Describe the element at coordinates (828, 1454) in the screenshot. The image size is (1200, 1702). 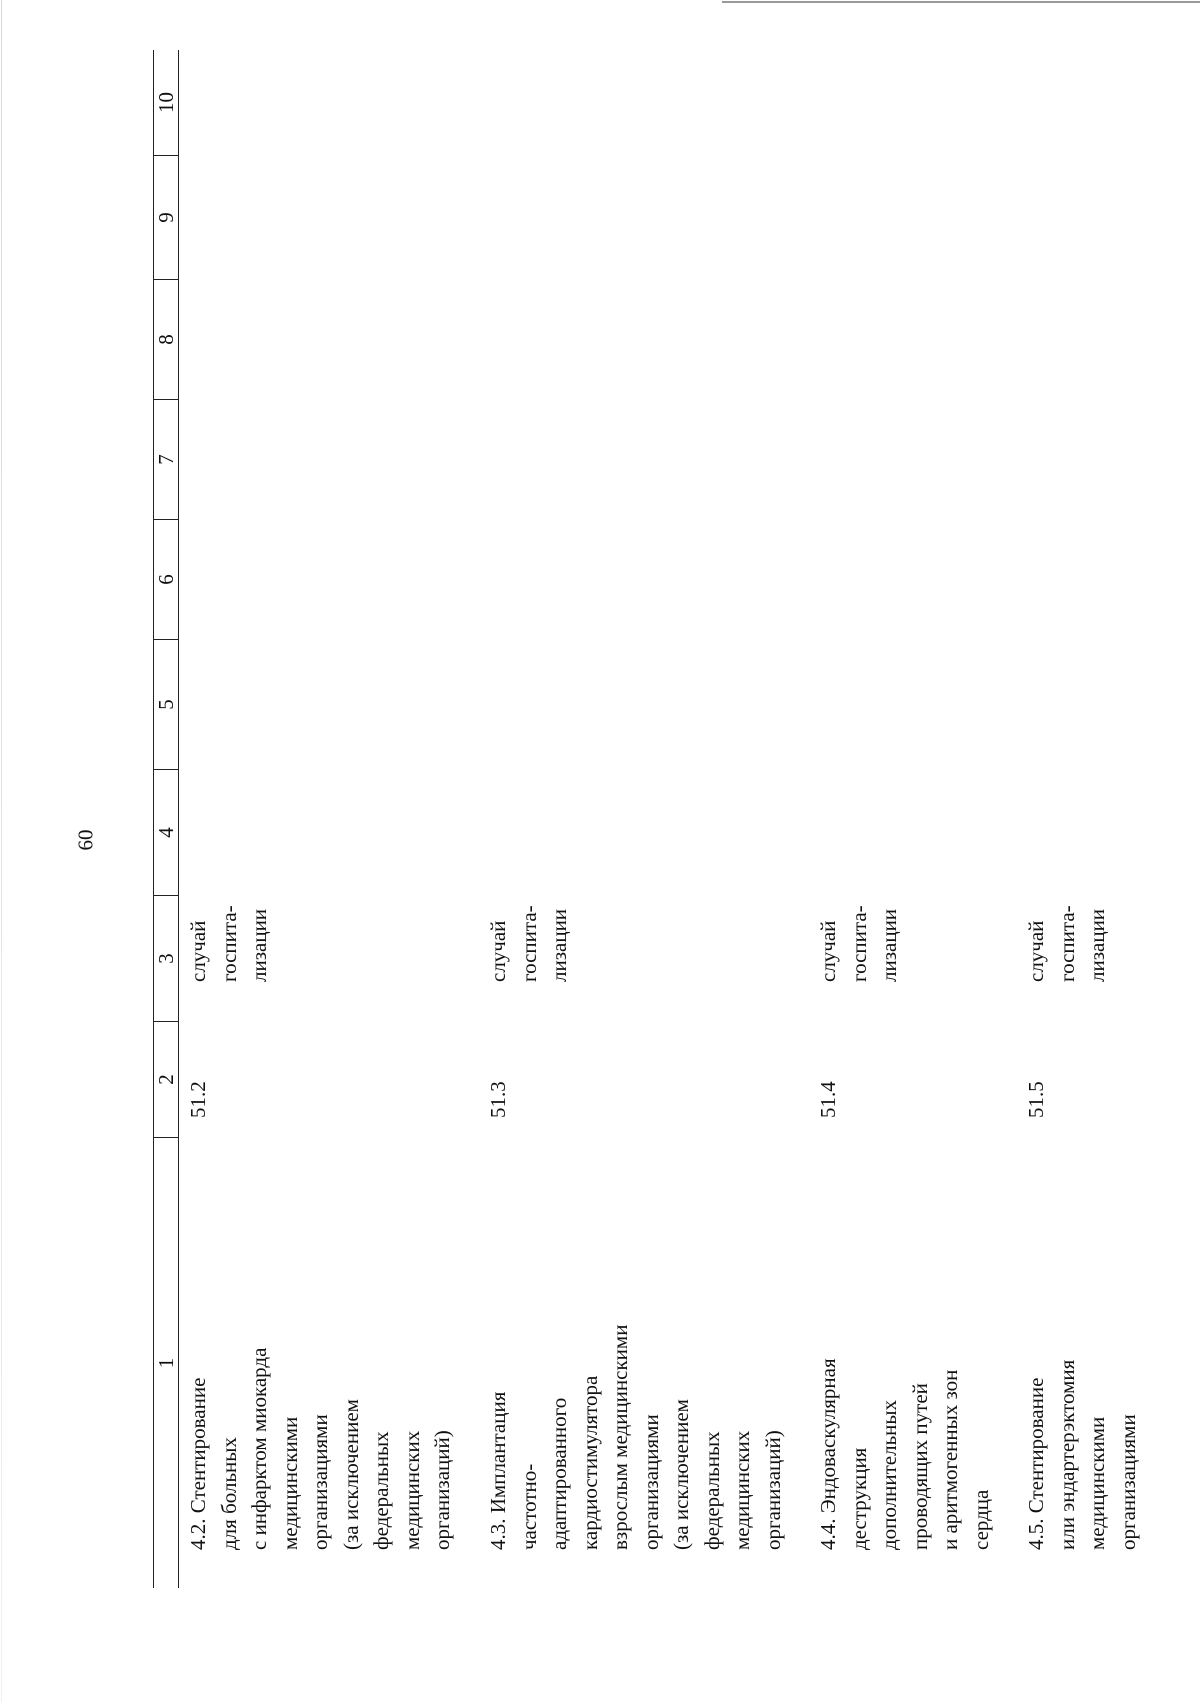
I see `text-line: 4.4. Эндоваскулярная` at that location.